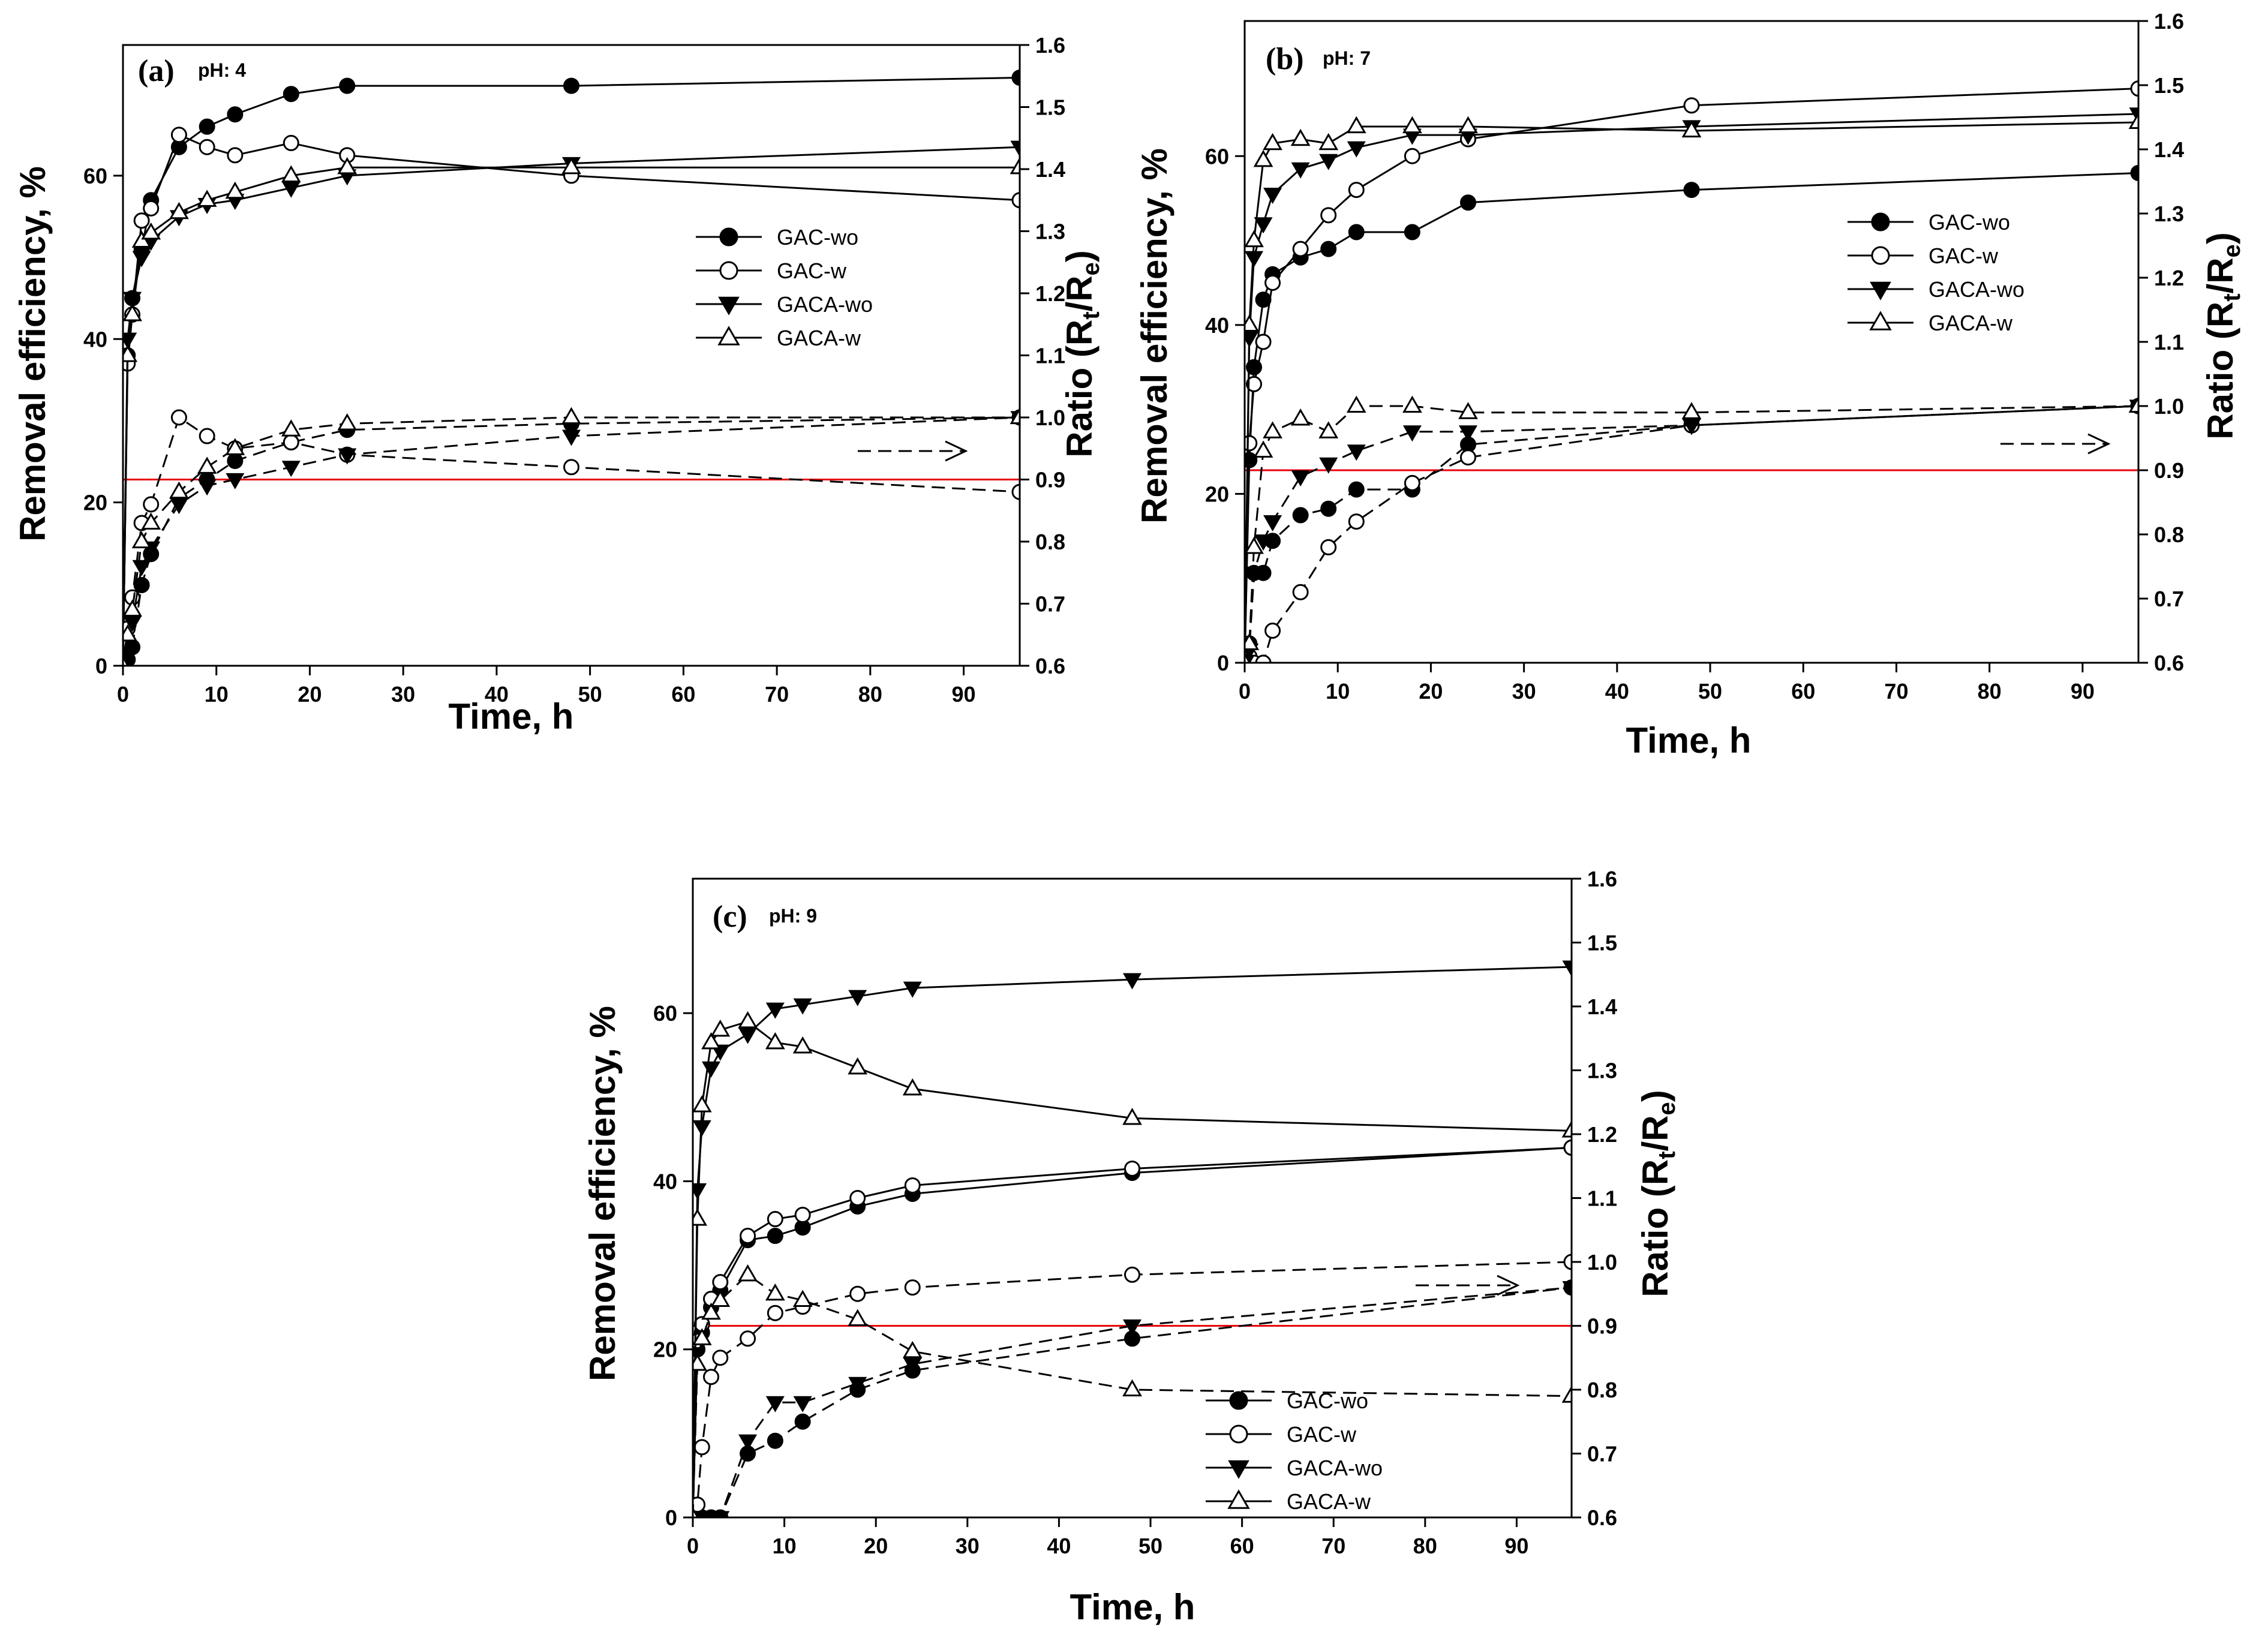  I want to click on series-line-gaca-w, so click(1132, 1268).